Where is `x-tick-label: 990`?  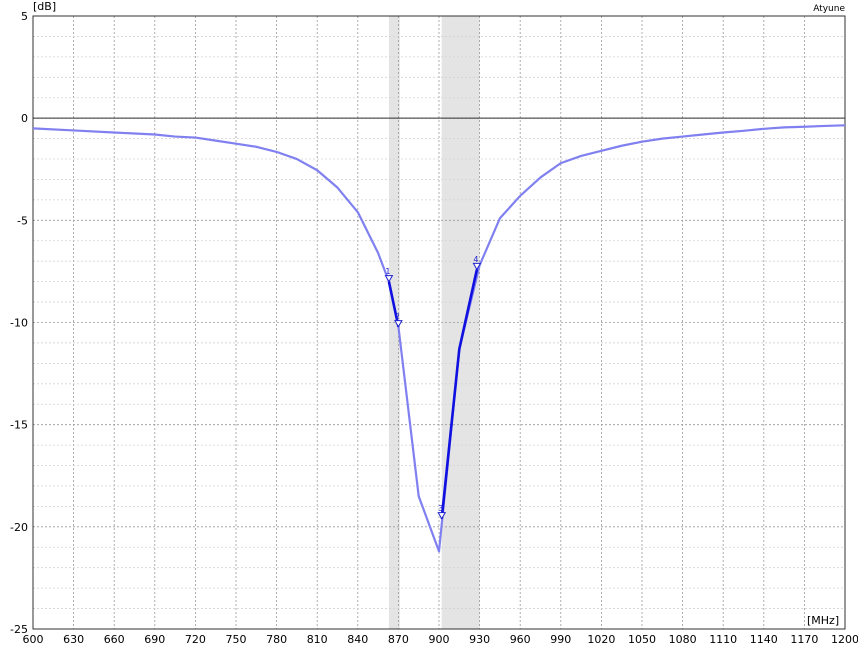 x-tick-label: 990 is located at coordinates (560, 639).